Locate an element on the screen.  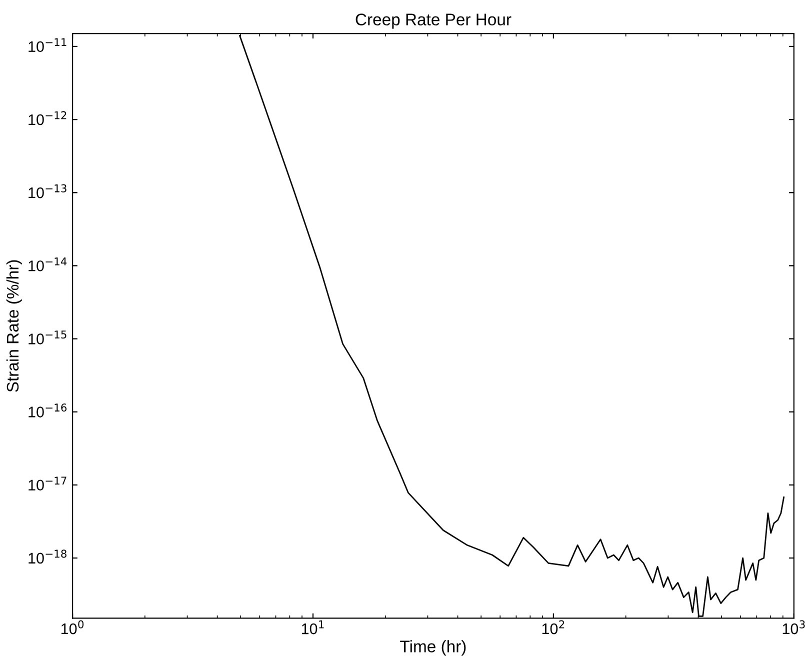
y-tick-label: 10$^{−17}$ is located at coordinates (47, 483).